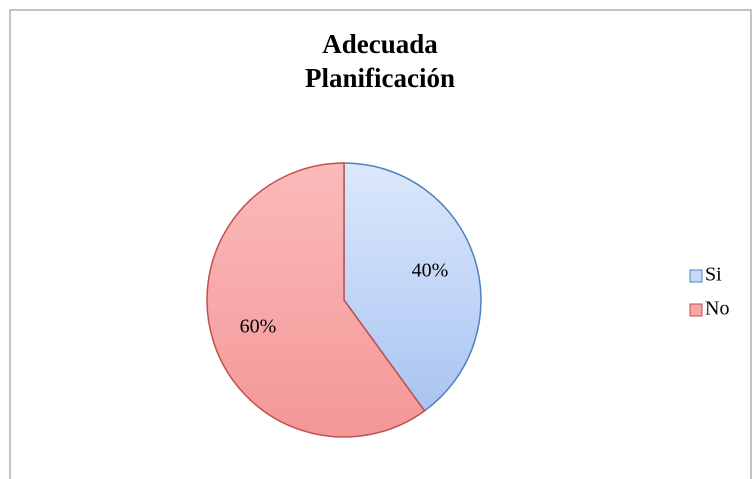  Describe the element at coordinates (258, 327) in the screenshot. I see `data-label: 60%` at that location.